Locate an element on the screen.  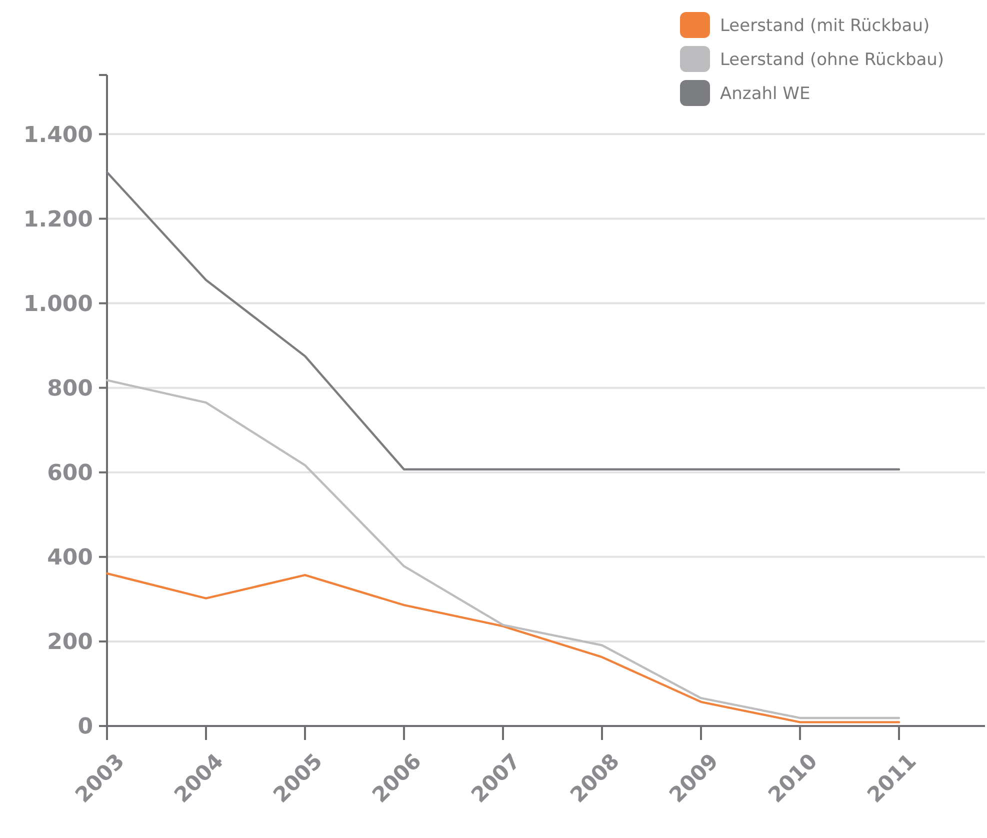
legend-label: Leerstand (ohne Rückbau) is located at coordinates (832, 60).